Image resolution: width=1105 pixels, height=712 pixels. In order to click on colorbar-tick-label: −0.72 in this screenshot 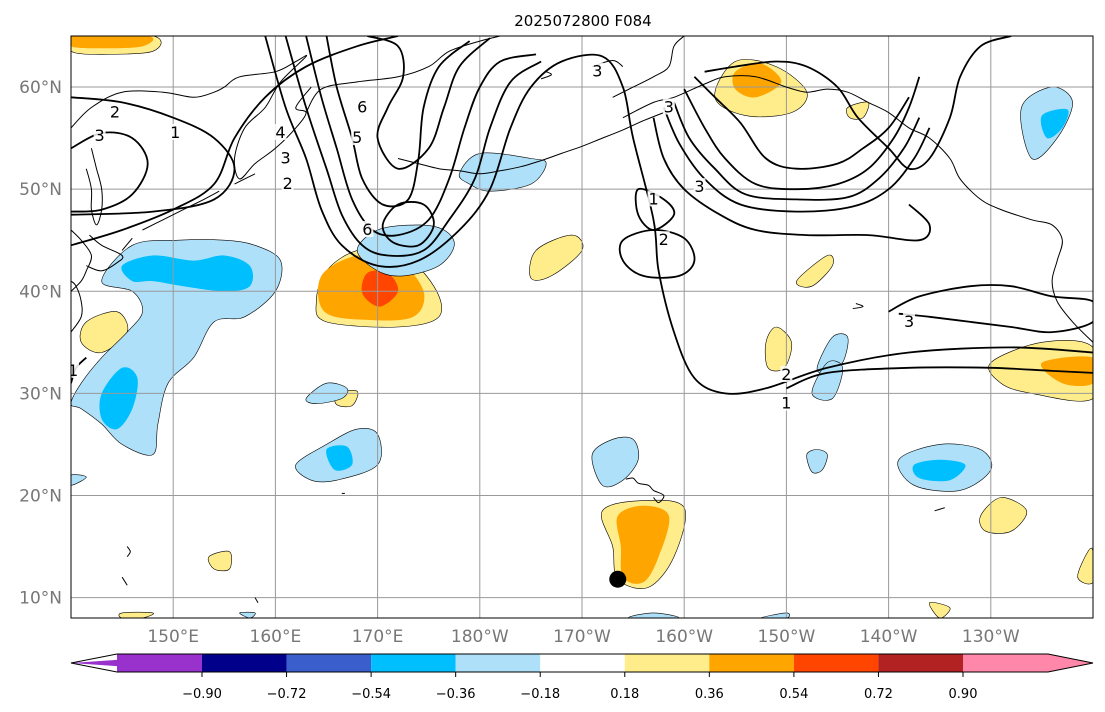, I will do `click(287, 694)`.